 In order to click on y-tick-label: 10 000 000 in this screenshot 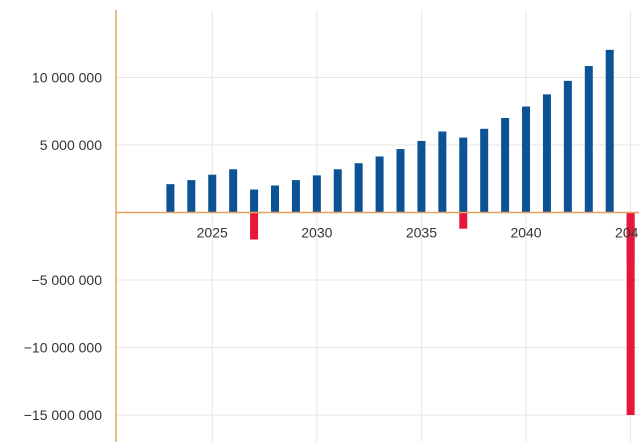, I will do `click(67, 78)`.